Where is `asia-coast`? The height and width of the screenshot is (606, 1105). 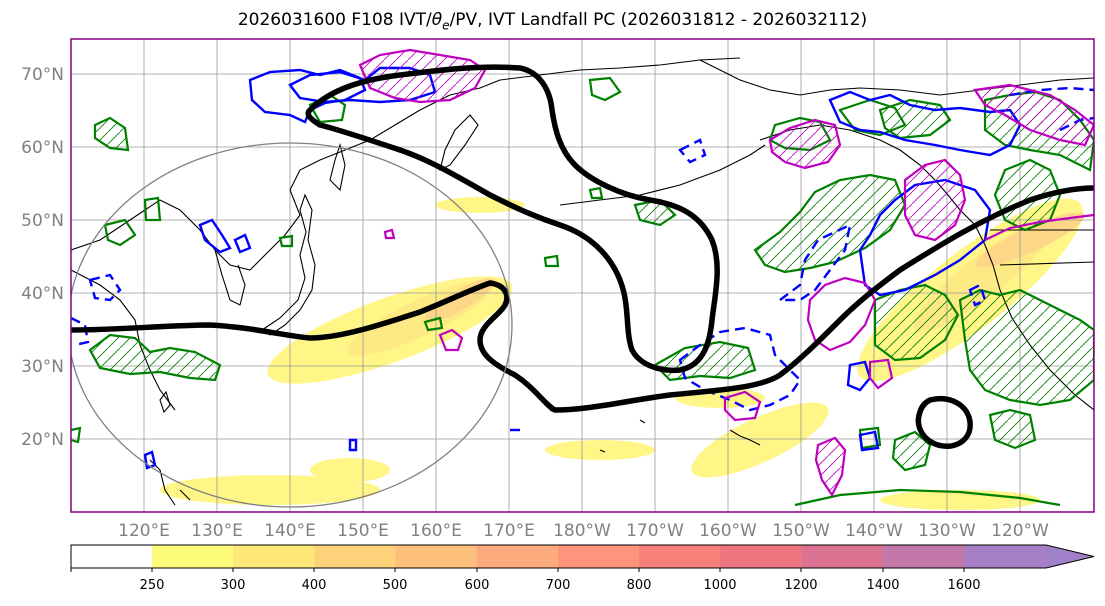
asia-coast is located at coordinates (286, 175).